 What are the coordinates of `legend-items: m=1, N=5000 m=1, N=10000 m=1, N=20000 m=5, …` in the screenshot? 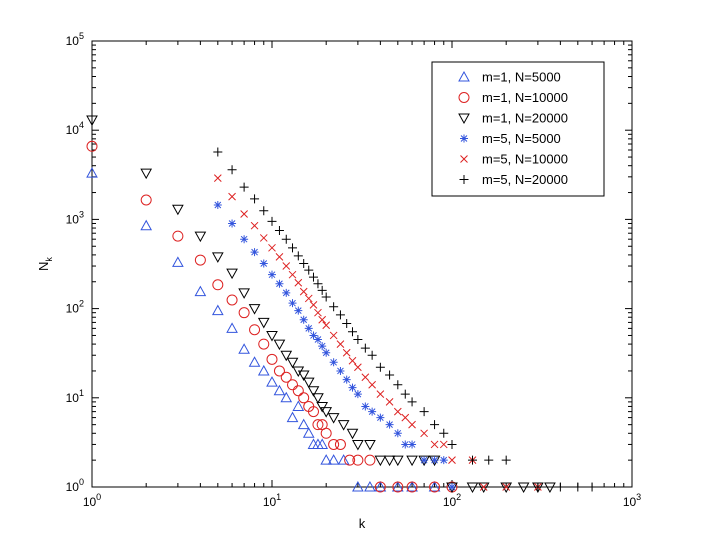 It's located at (513, 128).